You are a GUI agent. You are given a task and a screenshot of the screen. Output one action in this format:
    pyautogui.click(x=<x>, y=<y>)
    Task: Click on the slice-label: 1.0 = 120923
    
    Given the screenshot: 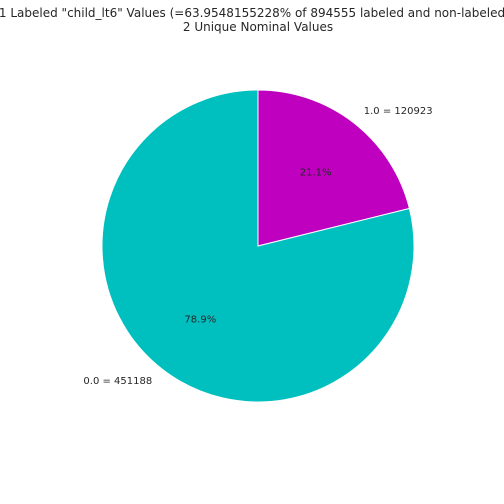 What is the action you would take?
    pyautogui.click(x=398, y=111)
    